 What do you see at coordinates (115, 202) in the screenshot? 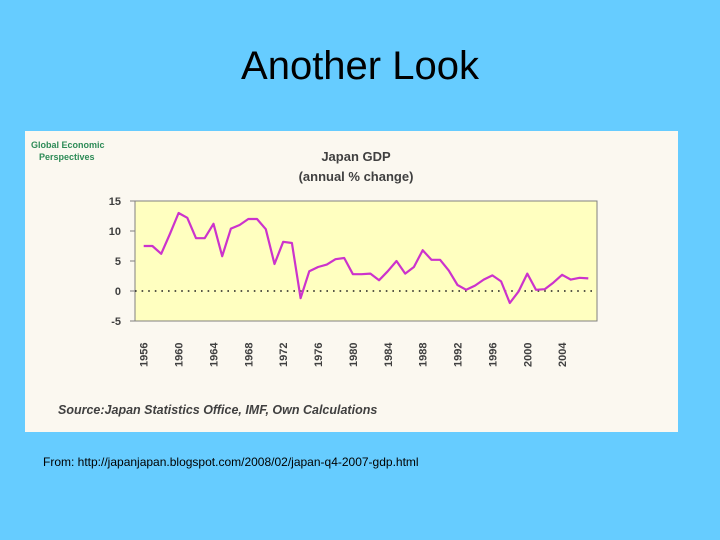
I see `y-tick-label: 15` at bounding box center [115, 202].